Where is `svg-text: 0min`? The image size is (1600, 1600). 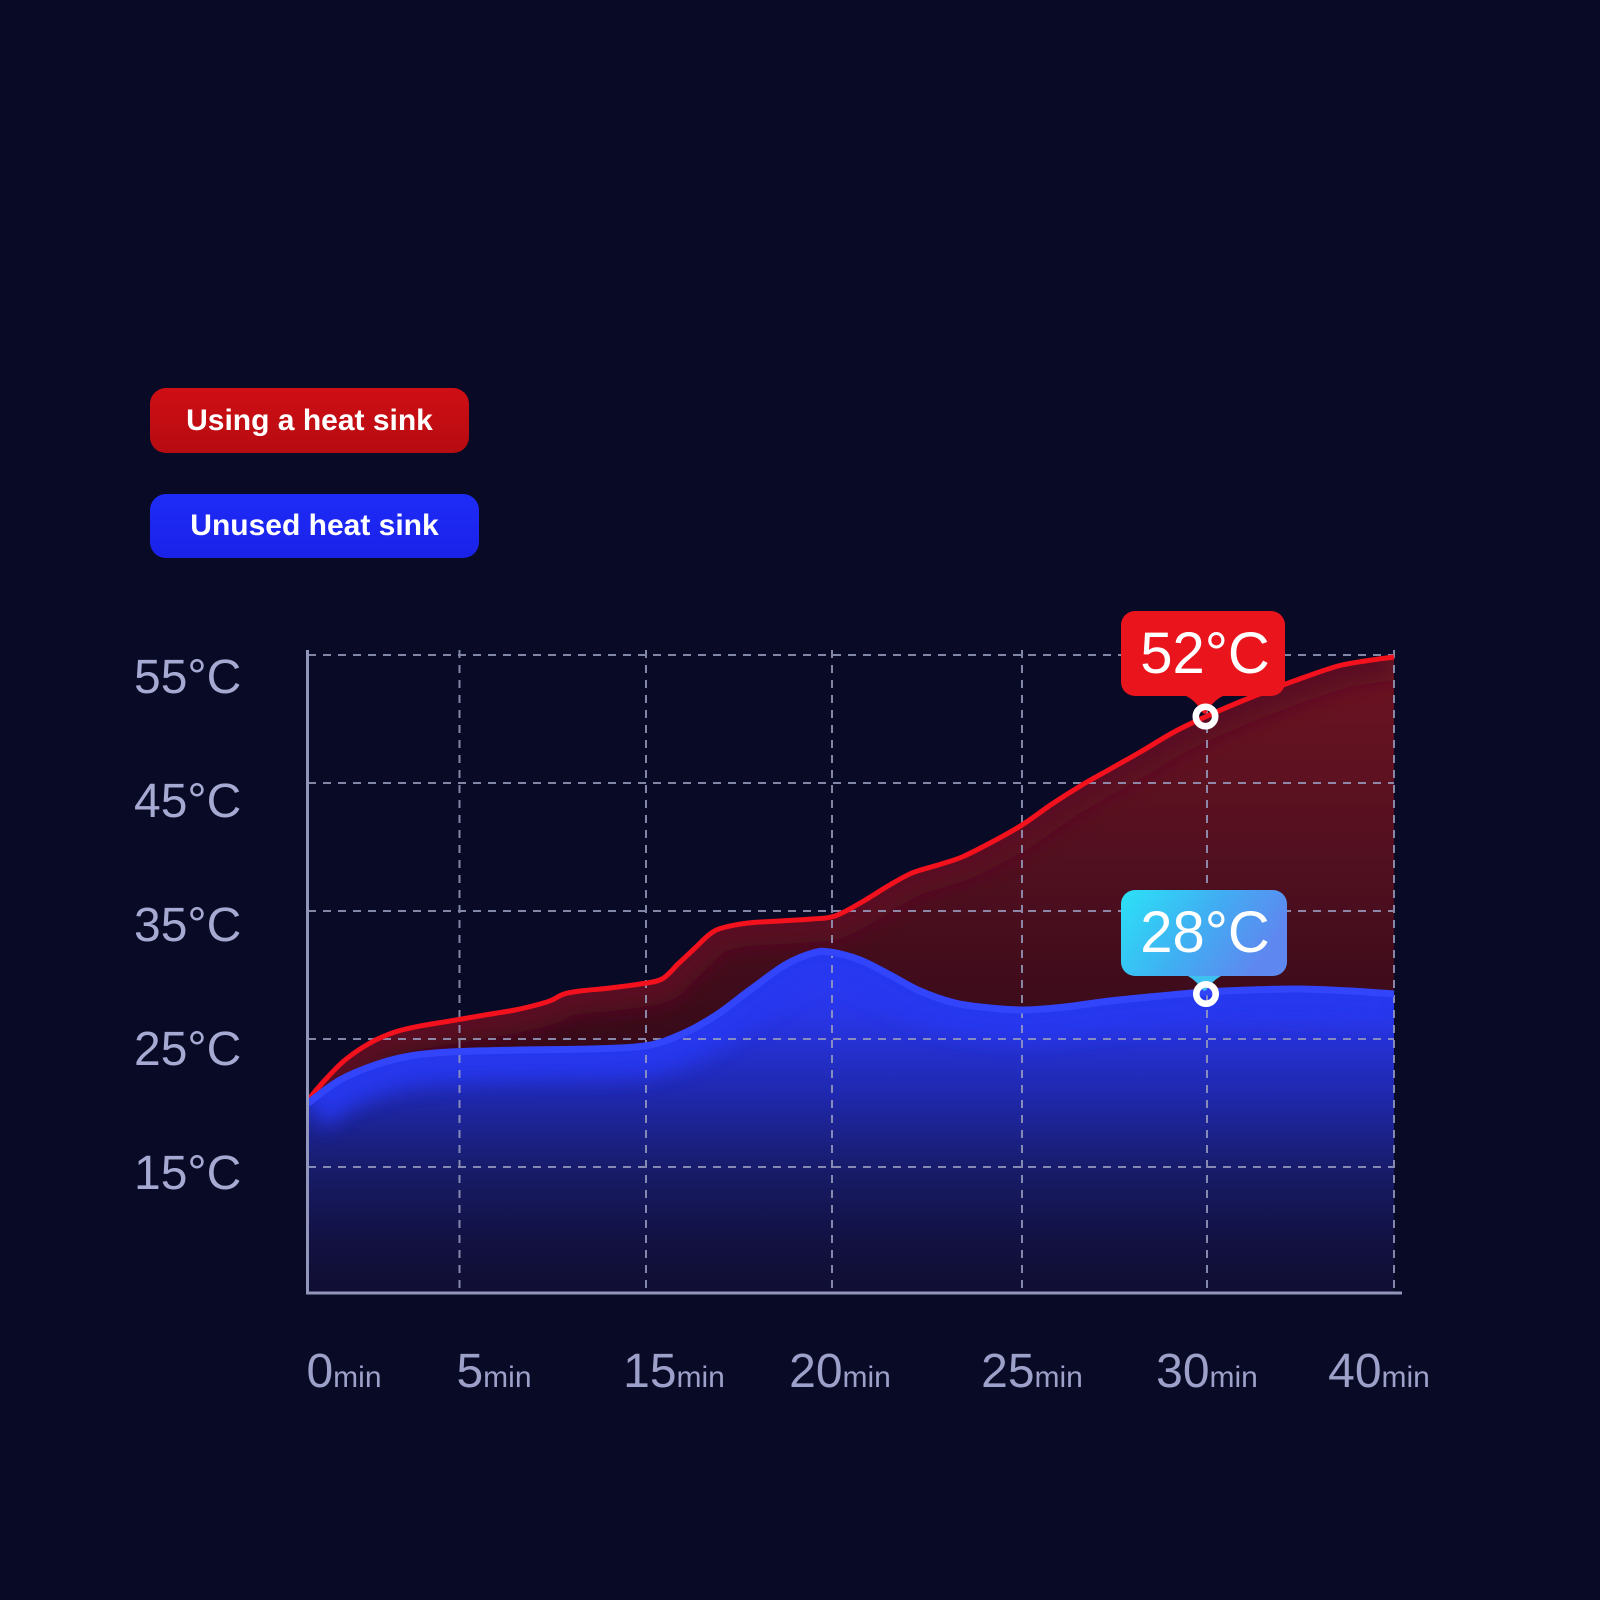
svg-text: 0min is located at coordinates (343, 1371).